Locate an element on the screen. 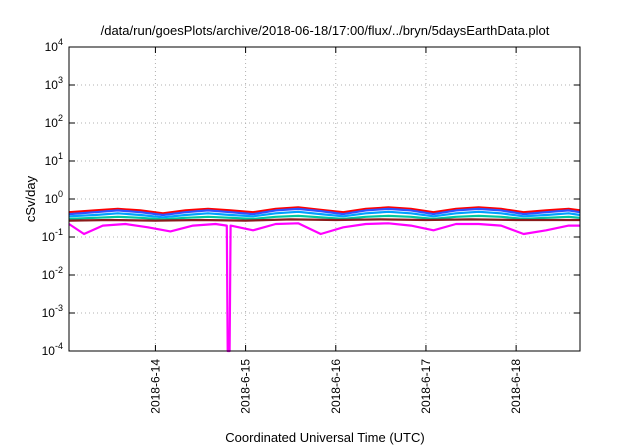 The image size is (640, 448). x-tick-label: 2018-6-17 is located at coordinates (426, 386).